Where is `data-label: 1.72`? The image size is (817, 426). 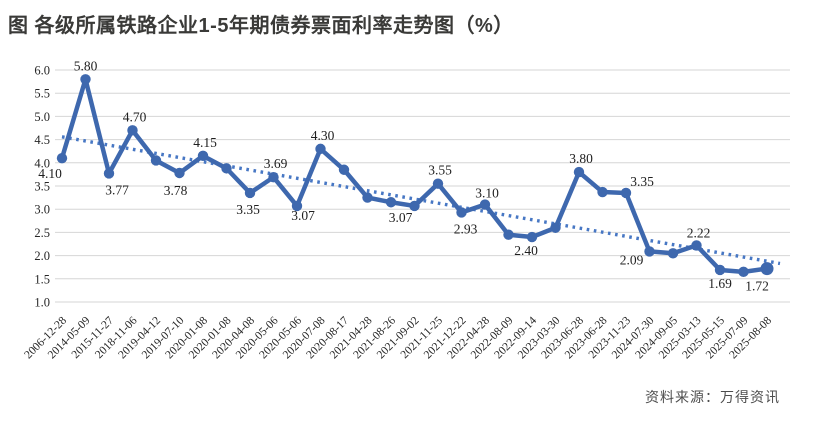
data-label: 1.72 is located at coordinates (757, 286).